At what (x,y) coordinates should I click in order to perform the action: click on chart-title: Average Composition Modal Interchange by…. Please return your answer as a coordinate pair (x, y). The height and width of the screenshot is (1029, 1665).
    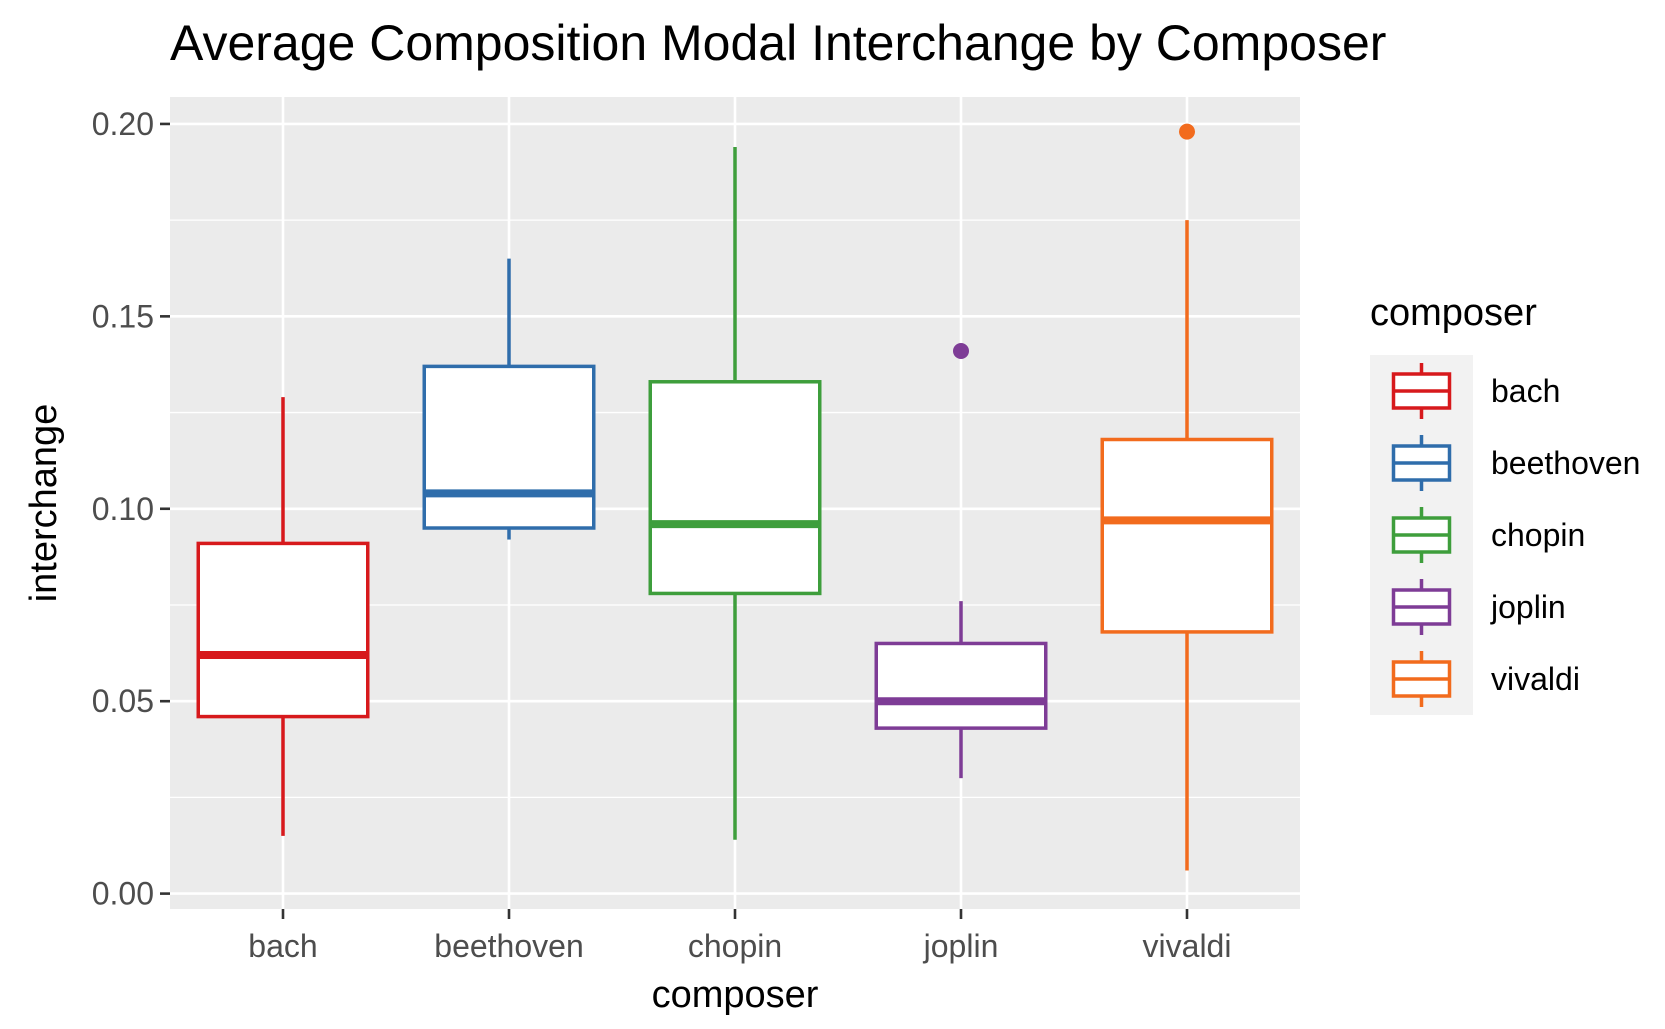
    Looking at the image, I should click on (778, 43).